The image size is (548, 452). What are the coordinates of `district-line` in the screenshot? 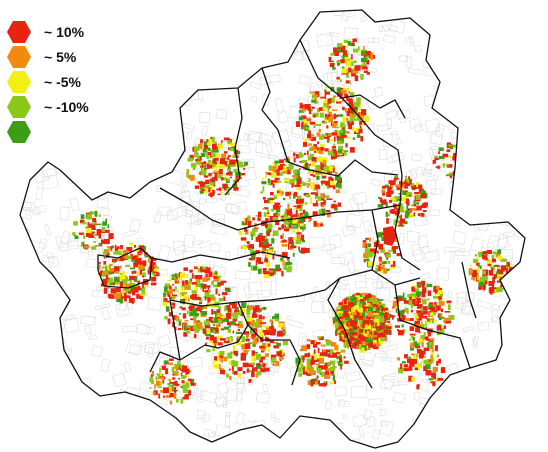 It's located at (125, 268).